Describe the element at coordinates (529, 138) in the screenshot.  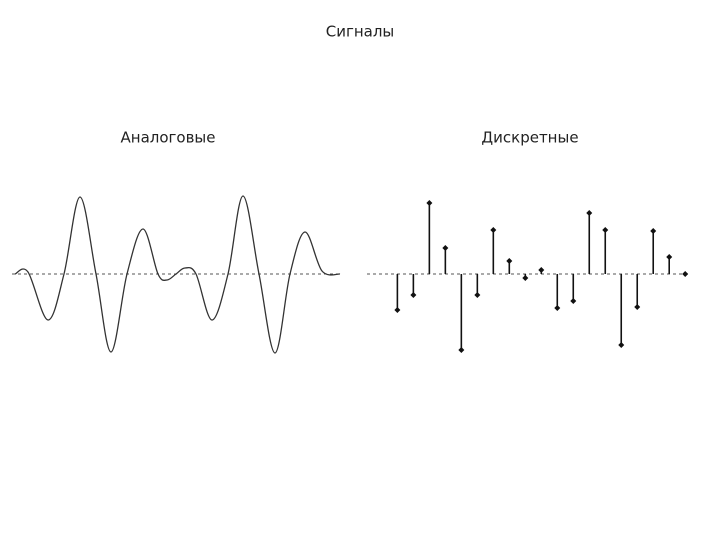
I see `chart-title: Дискретные` at that location.